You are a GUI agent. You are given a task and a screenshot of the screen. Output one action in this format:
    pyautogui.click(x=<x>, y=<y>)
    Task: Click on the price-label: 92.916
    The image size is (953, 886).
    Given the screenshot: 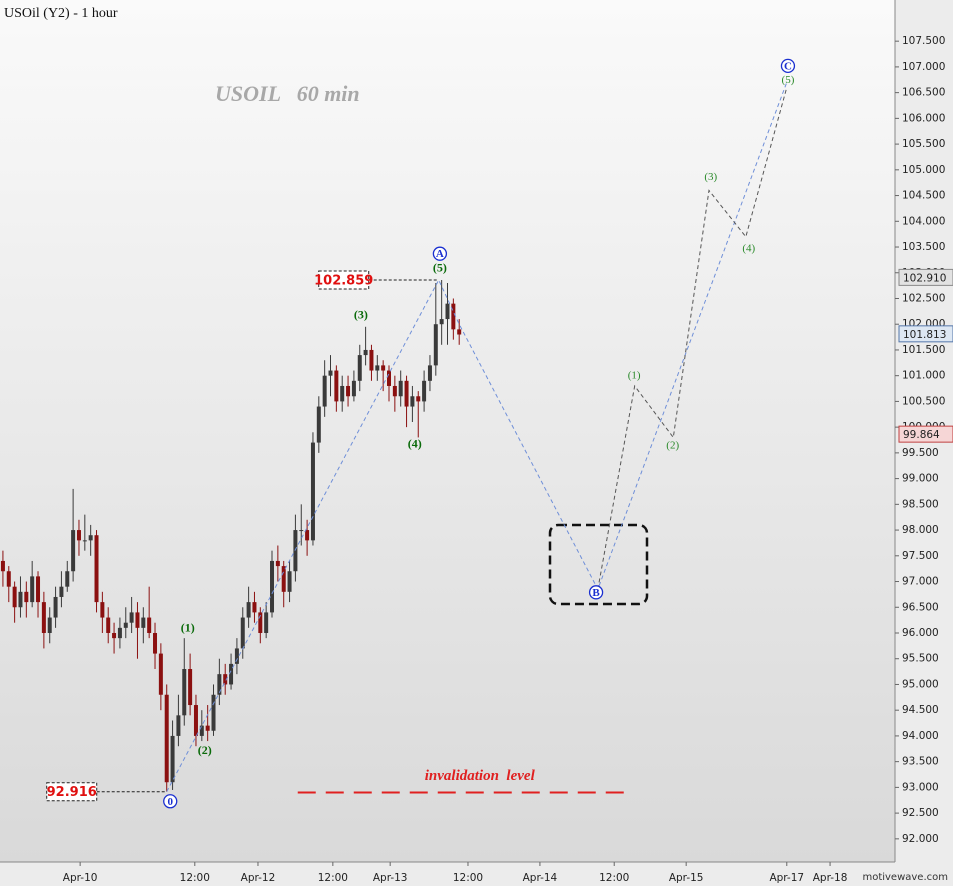 What is the action you would take?
    pyautogui.click(x=72, y=792)
    